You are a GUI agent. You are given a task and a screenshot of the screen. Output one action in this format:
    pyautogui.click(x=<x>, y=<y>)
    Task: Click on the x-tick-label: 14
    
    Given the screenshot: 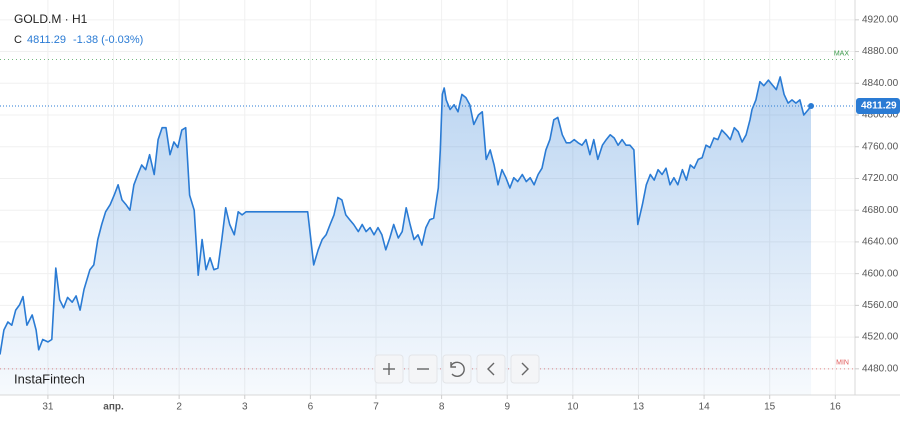 What is the action you would take?
    pyautogui.click(x=705, y=407)
    